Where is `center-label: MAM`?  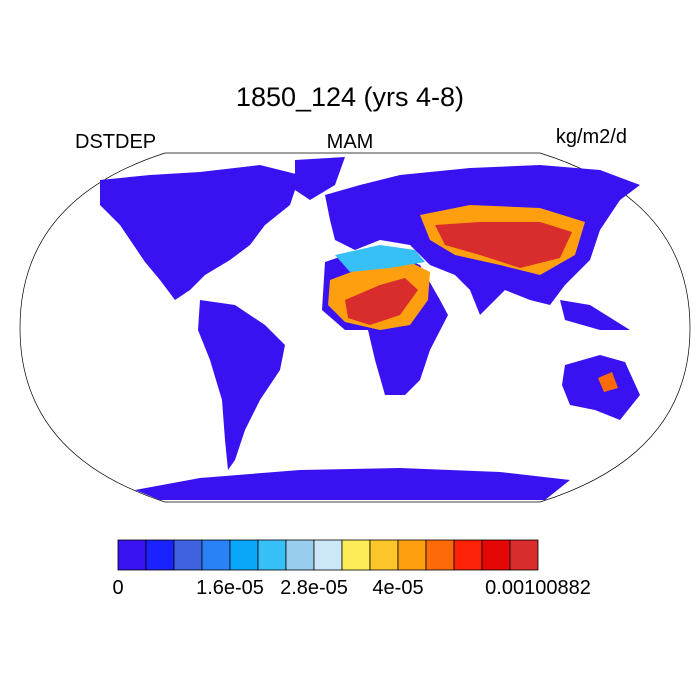 center-label: MAM is located at coordinates (350, 142).